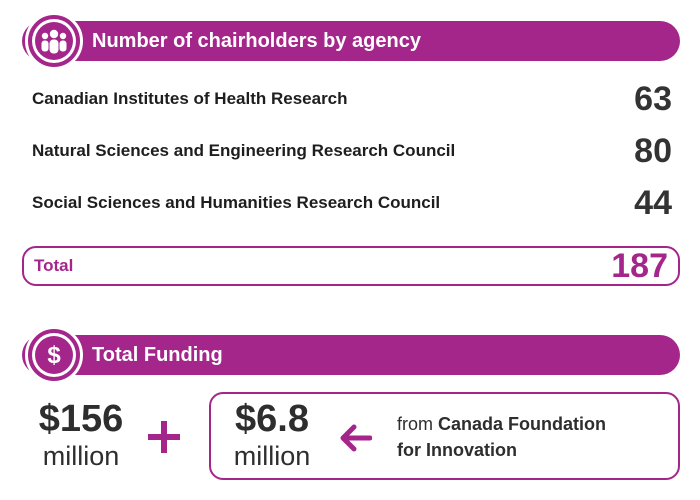 This screenshot has height=500, width=700. I want to click on chairholders-badge, so click(54, 41).